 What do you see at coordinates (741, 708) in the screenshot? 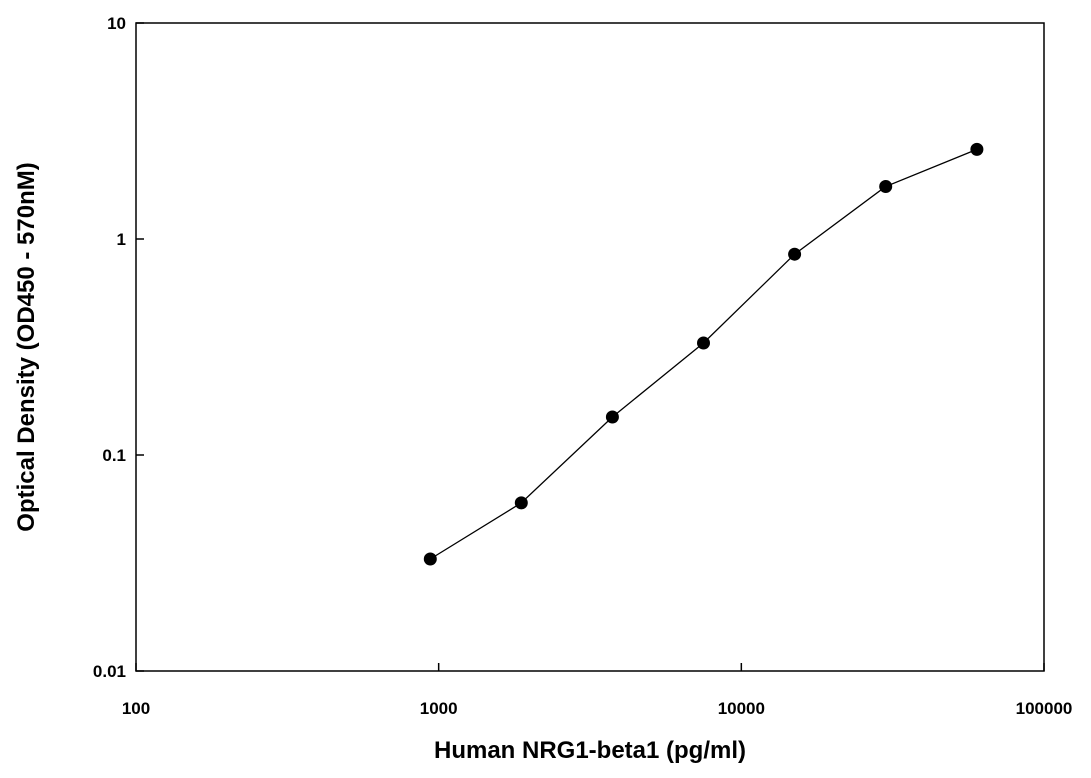
I see `x-tick-label: 10000` at bounding box center [741, 708].